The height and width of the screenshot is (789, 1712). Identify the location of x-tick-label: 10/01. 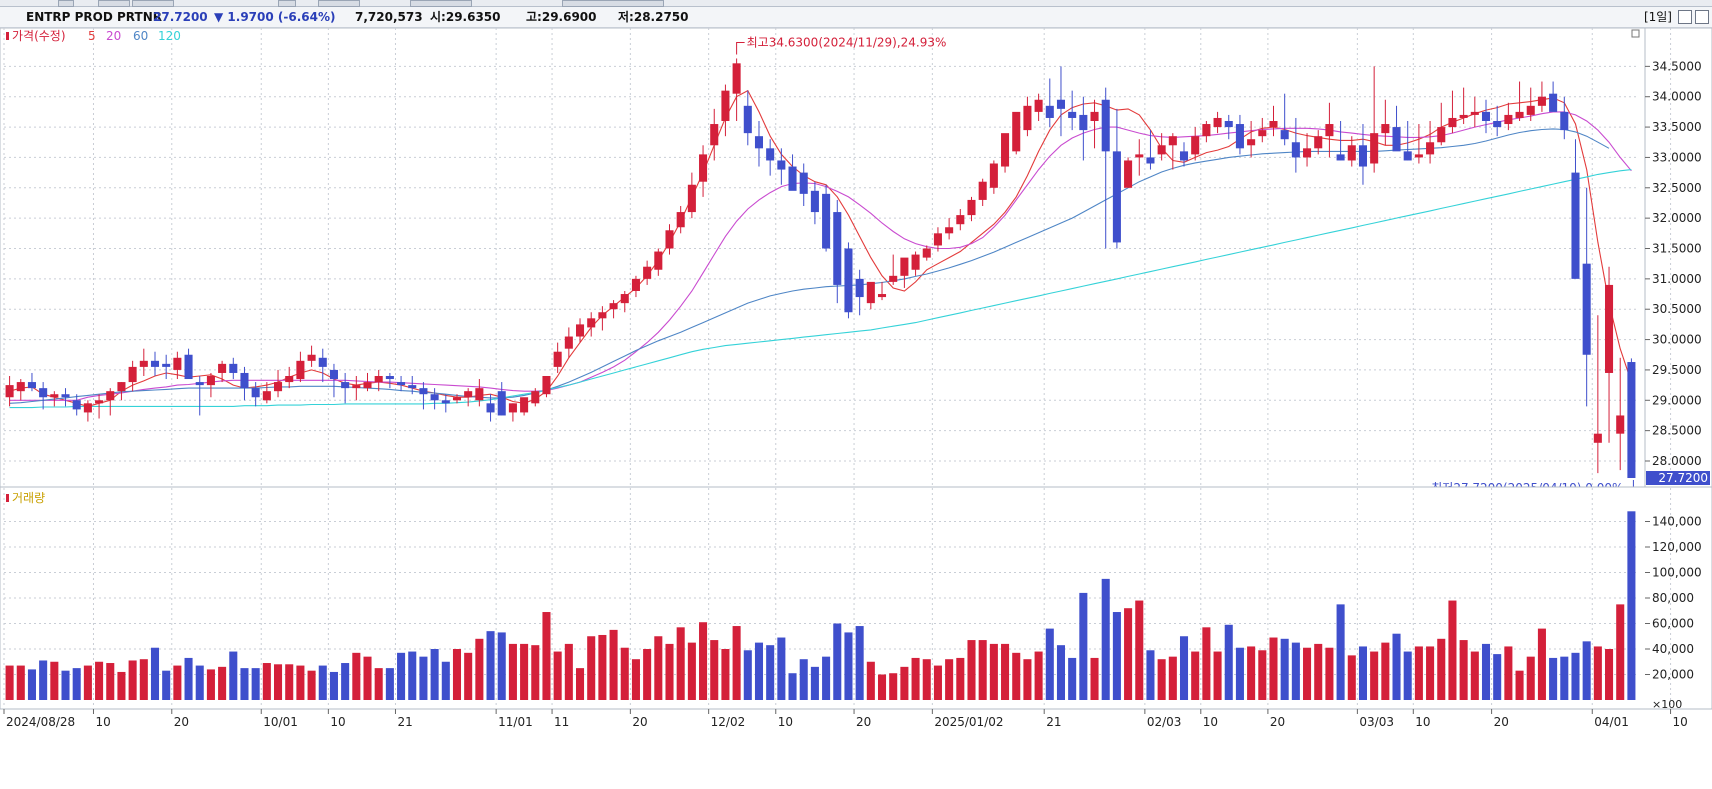
(280, 722).